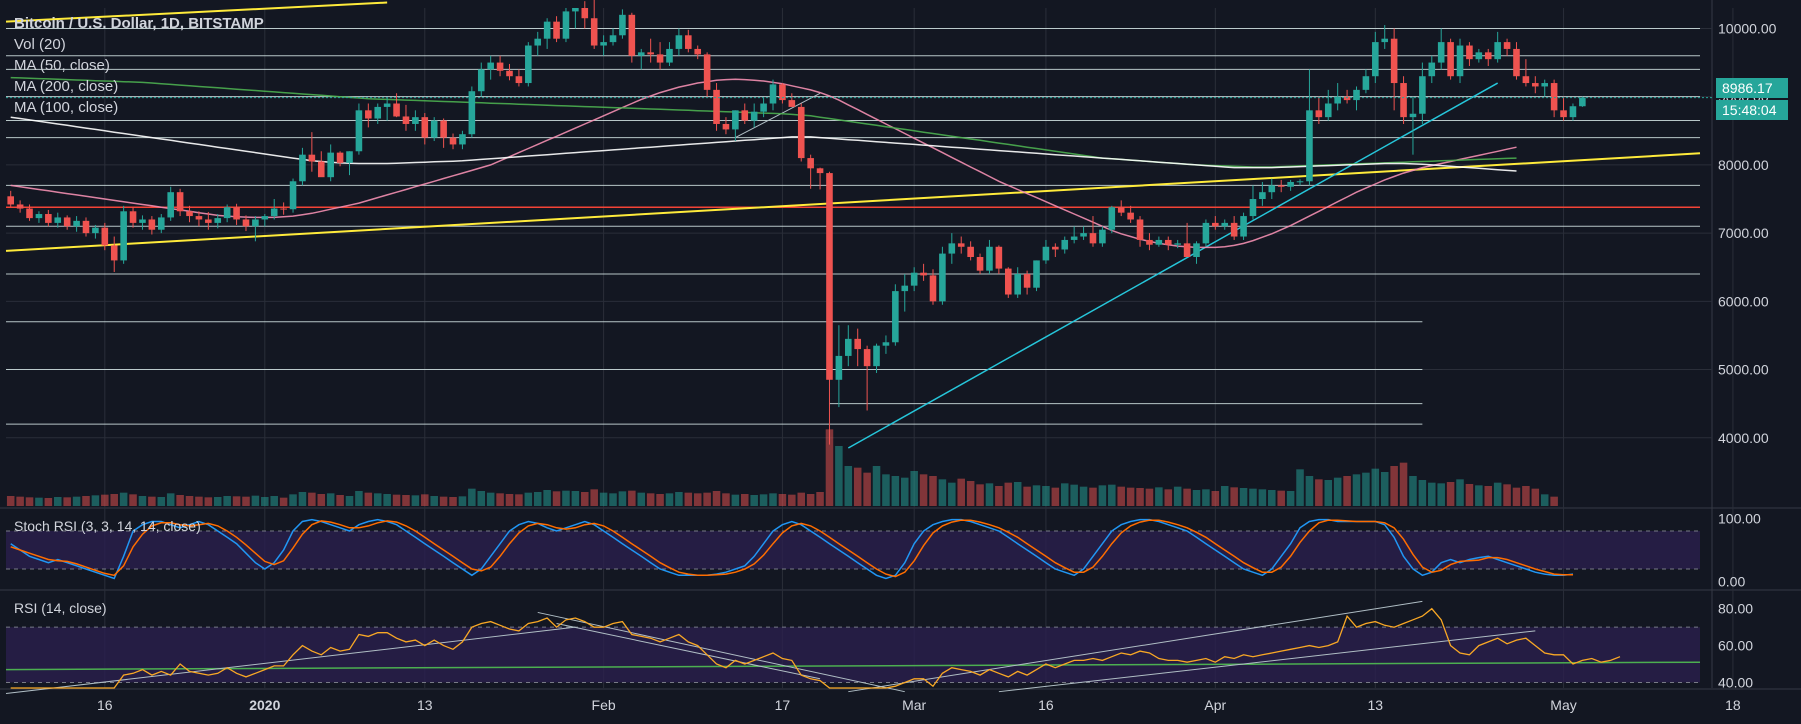 The height and width of the screenshot is (724, 1801). Describe the element at coordinates (60, 608) in the screenshot. I see `rsi-label: RSI (14, close)` at that location.